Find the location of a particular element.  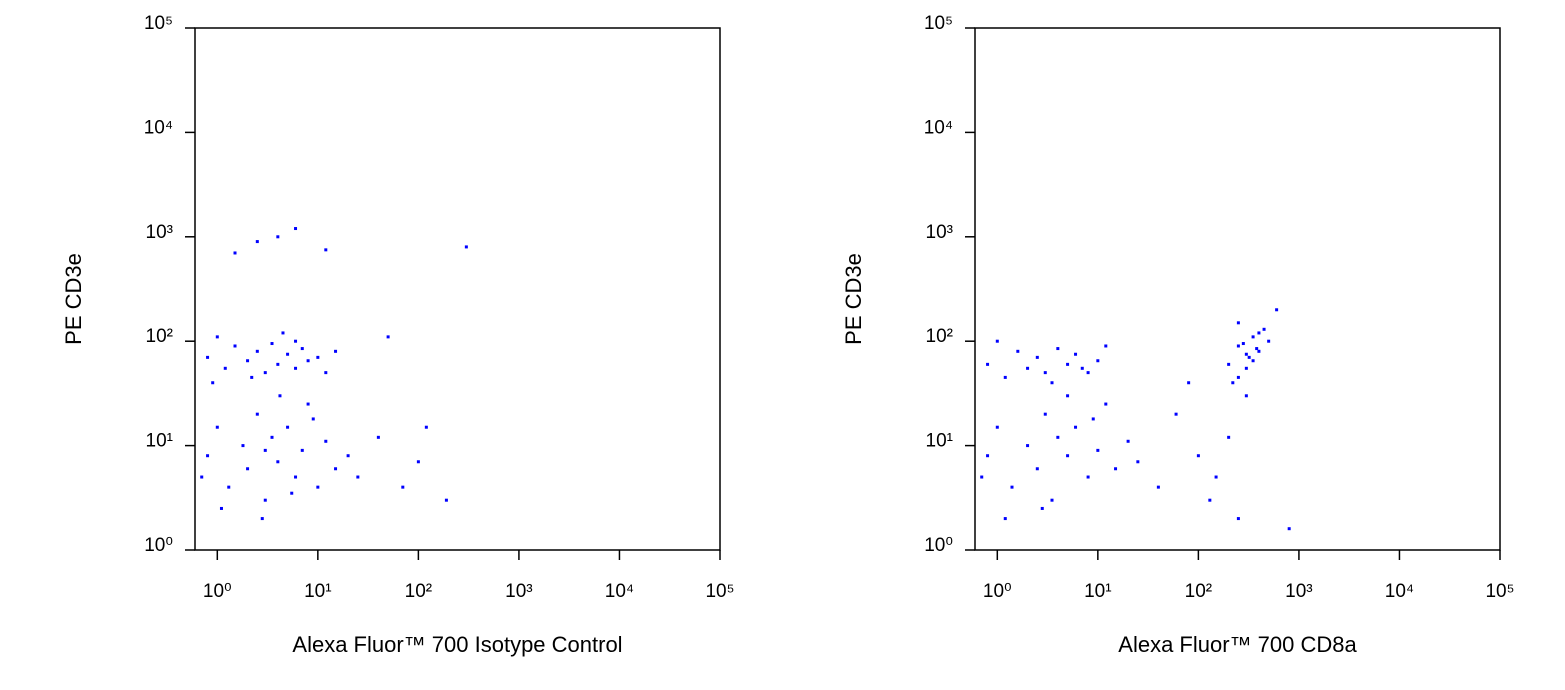

y-tick-label: 10⁵ is located at coordinates (158, 23).